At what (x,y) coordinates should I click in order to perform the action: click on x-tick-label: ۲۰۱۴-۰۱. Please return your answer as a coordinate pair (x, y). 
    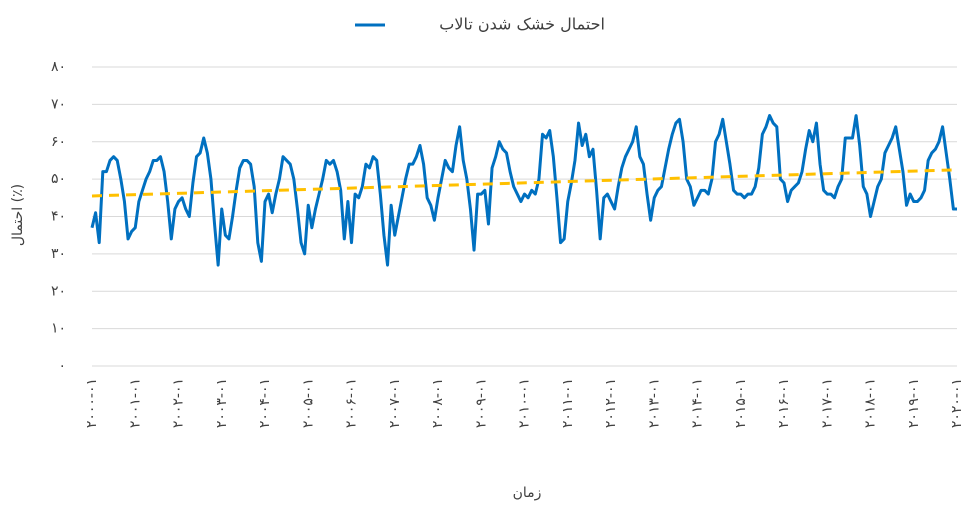
    Looking at the image, I should click on (698, 403).